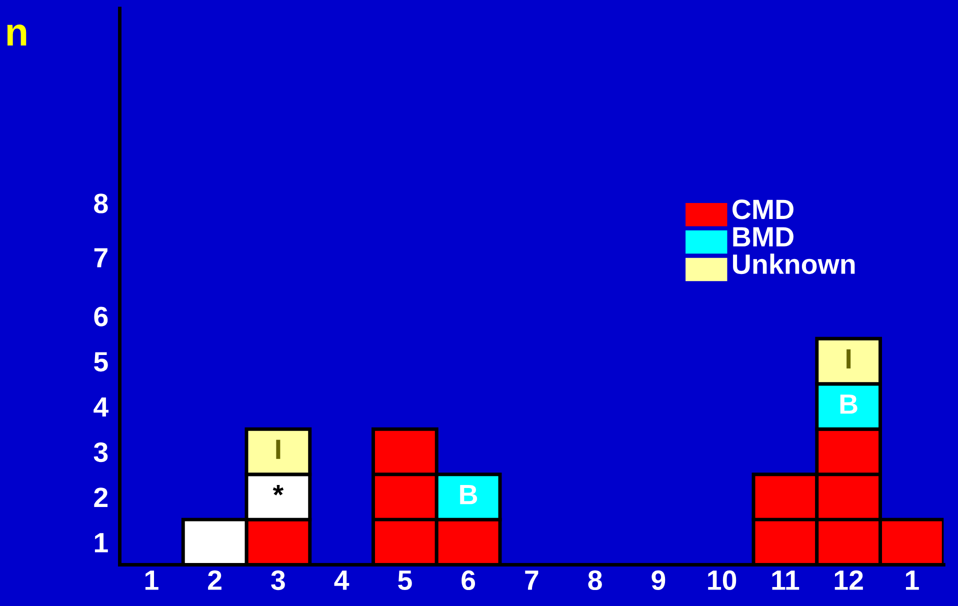 The image size is (958, 606). What do you see at coordinates (794, 264) in the screenshot?
I see `legend-label: Unknown` at bounding box center [794, 264].